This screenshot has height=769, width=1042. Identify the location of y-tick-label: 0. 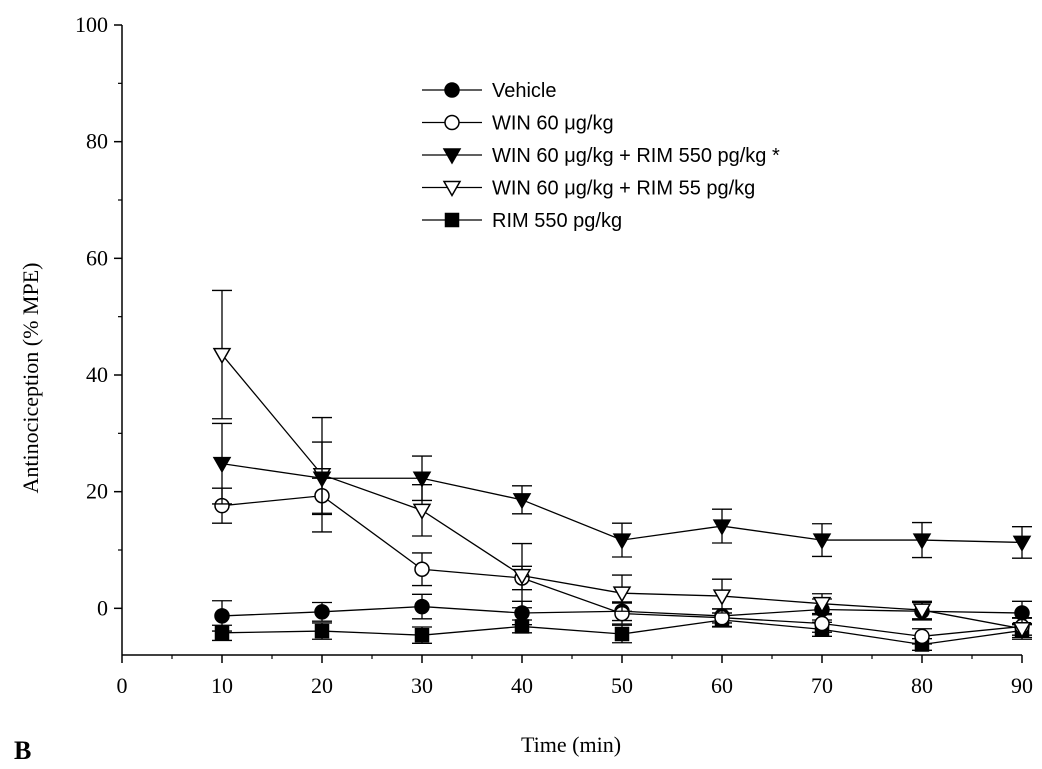
(102, 607).